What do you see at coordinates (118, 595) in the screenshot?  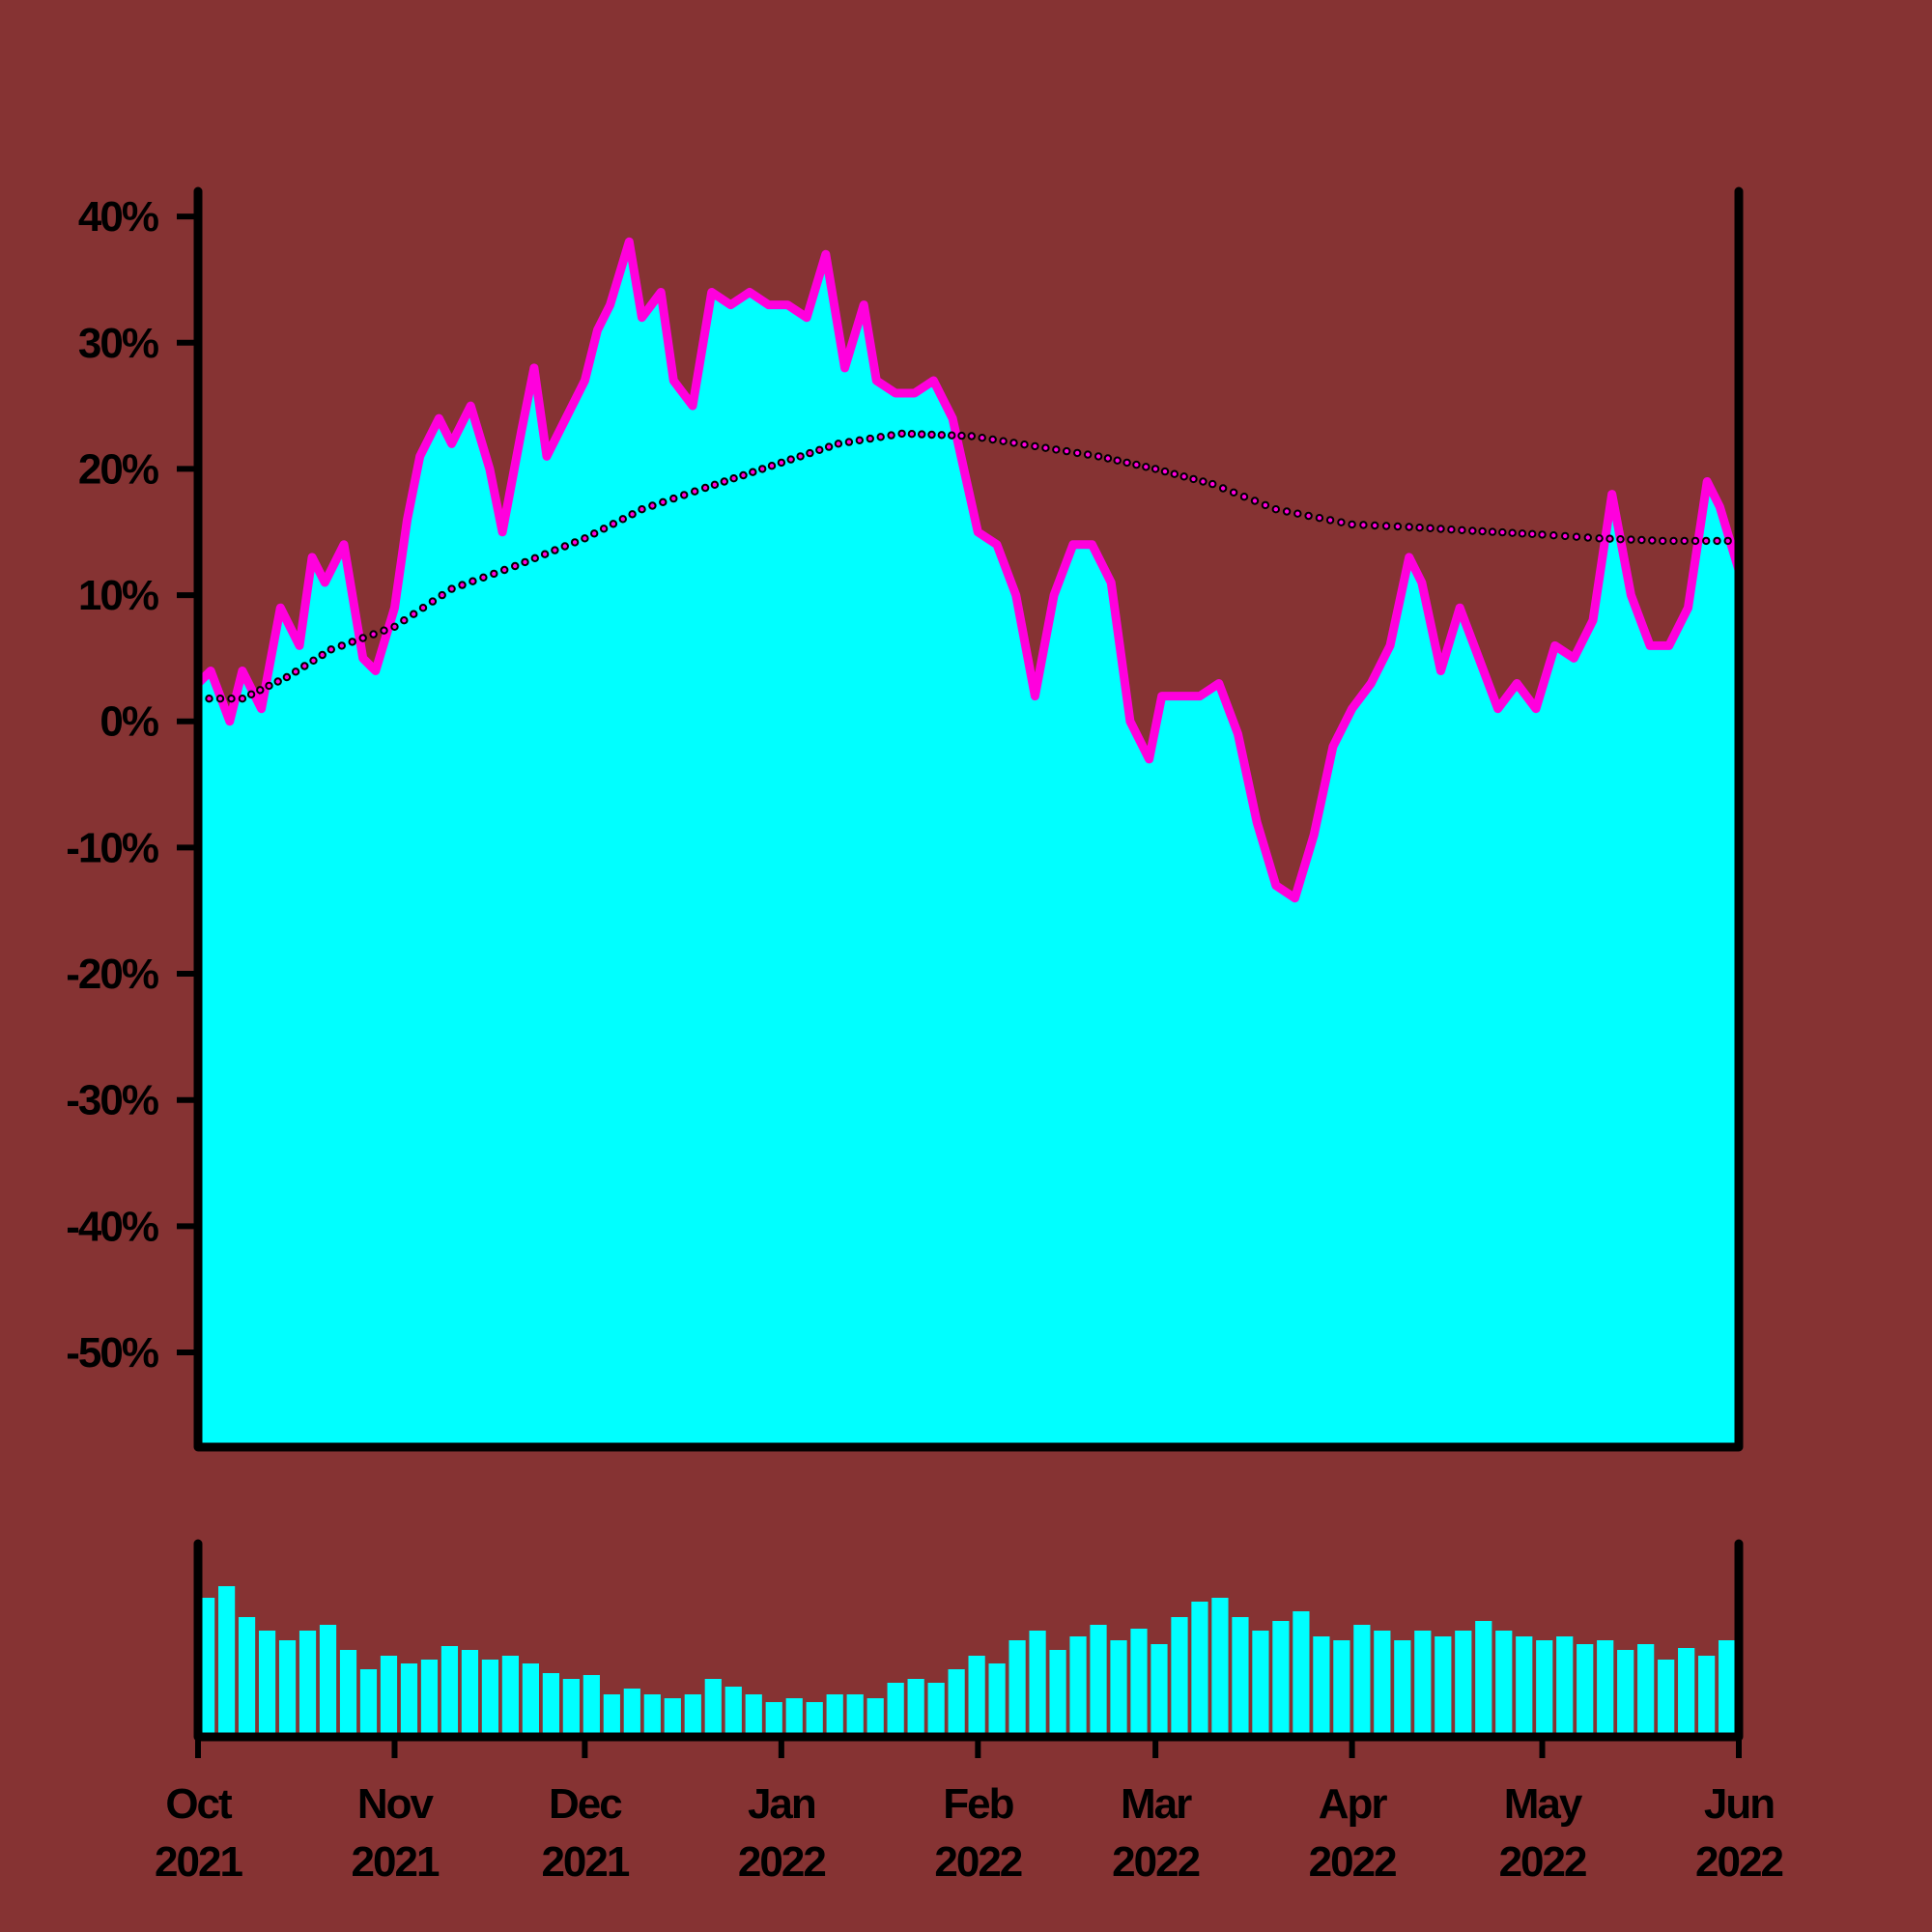 I see `y-tick-label: 10%` at bounding box center [118, 595].